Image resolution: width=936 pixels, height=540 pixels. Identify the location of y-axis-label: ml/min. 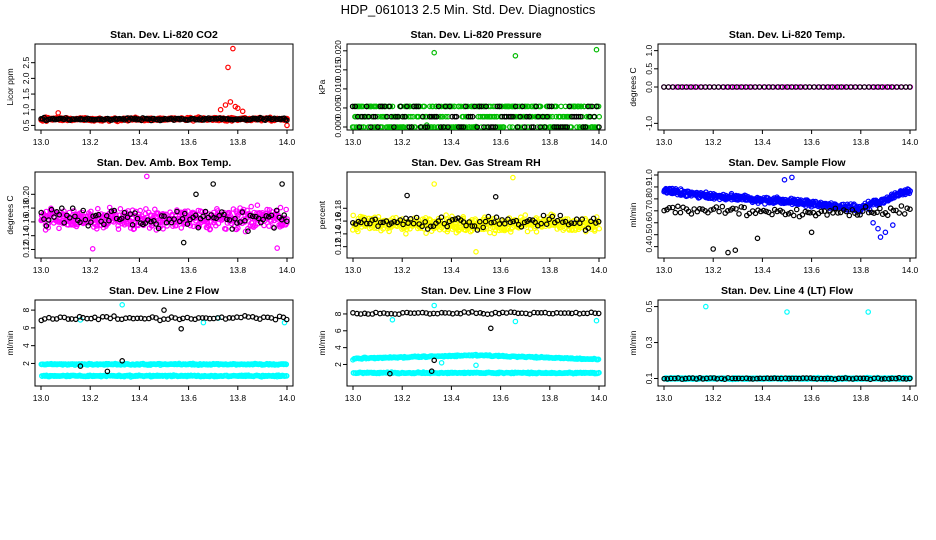
(322, 342).